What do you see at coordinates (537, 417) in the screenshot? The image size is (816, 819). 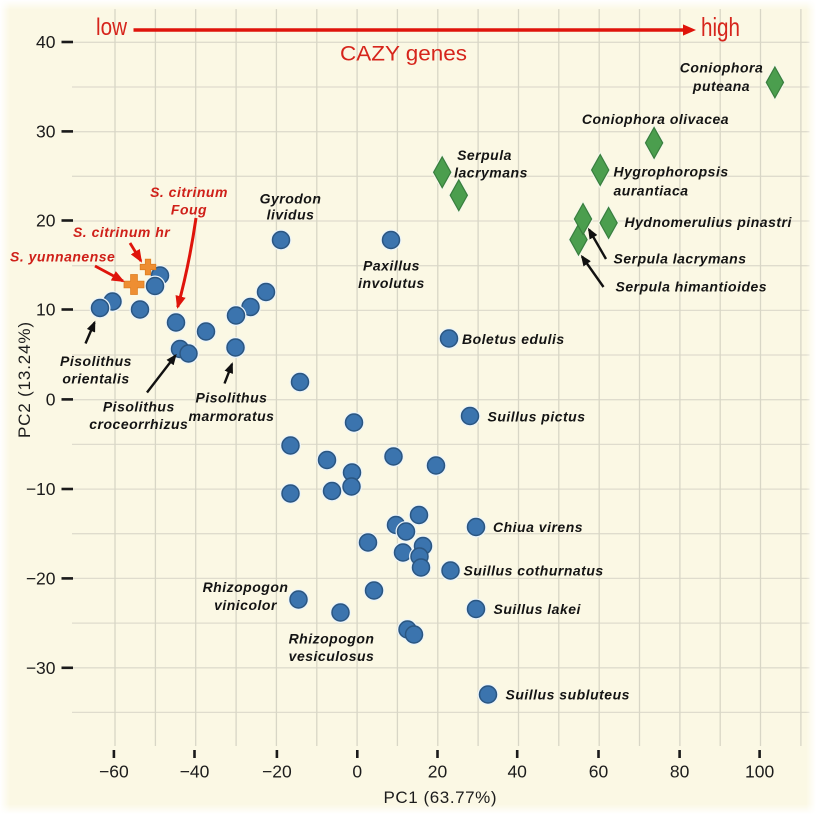 I see `svg-text: Suillus pictus` at bounding box center [537, 417].